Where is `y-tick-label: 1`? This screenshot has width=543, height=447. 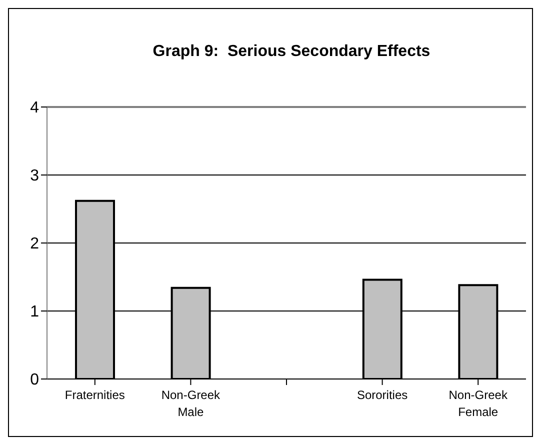 y-tick-label: 1 is located at coordinates (35, 312).